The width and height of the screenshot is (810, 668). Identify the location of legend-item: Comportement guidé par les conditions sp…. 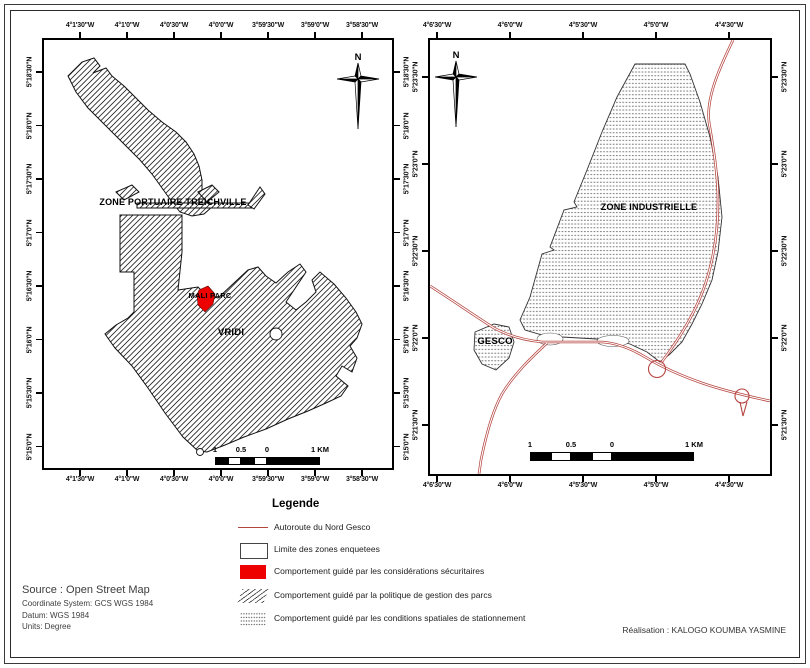
(448, 619).